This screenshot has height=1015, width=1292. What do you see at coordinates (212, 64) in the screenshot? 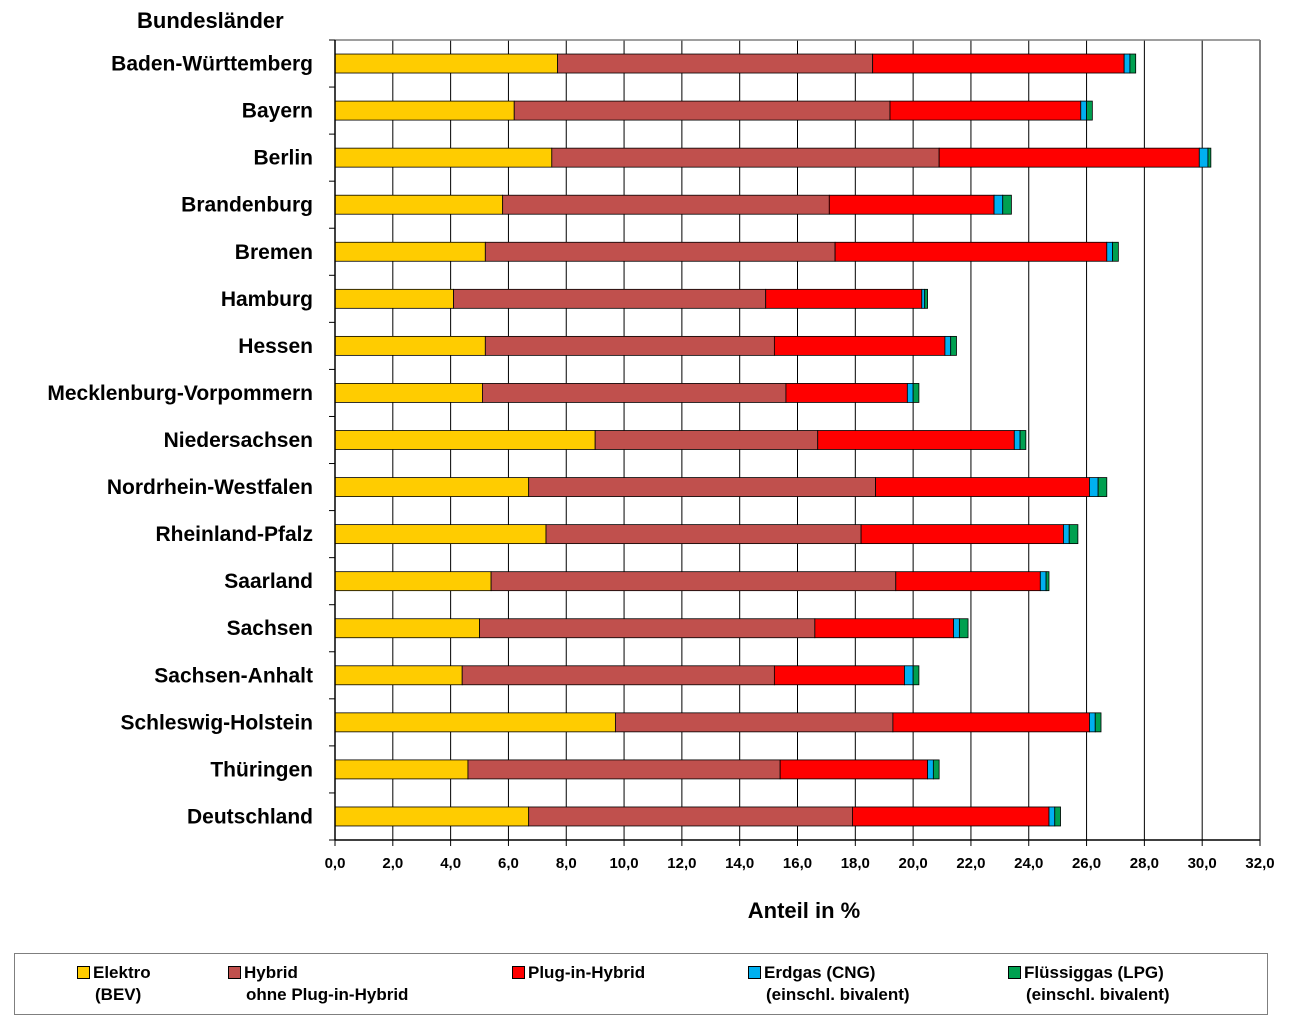
I see `category-label: Baden-Württemberg` at bounding box center [212, 64].